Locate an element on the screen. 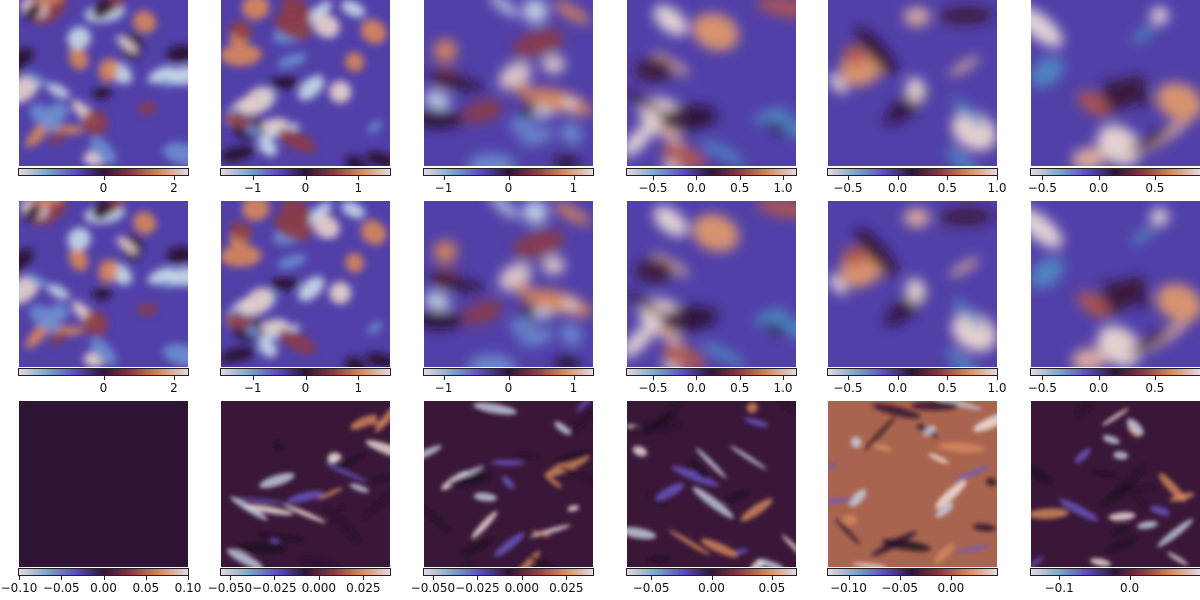 The height and width of the screenshot is (600, 1200). colorbar-r3-c1 is located at coordinates (103, 572).